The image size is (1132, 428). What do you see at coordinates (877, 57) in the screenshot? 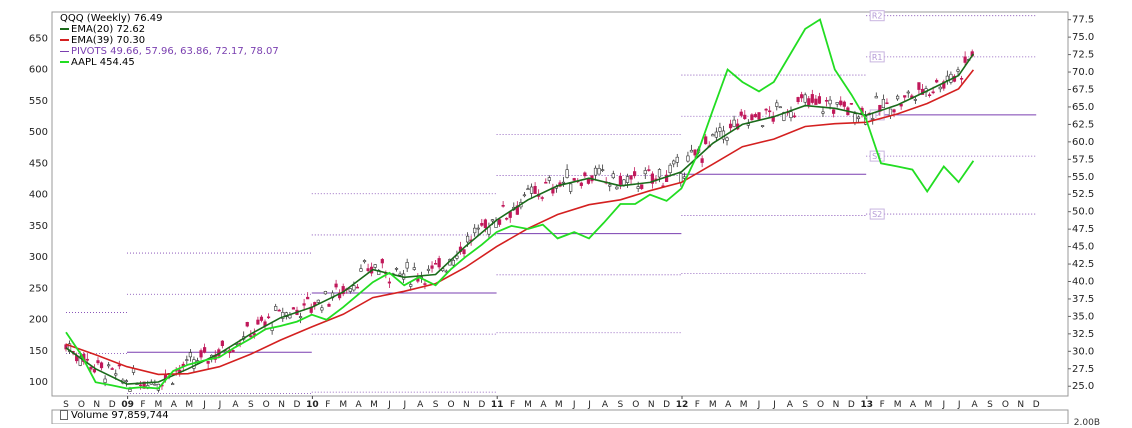
I see `pivot-tag` at bounding box center [877, 57].